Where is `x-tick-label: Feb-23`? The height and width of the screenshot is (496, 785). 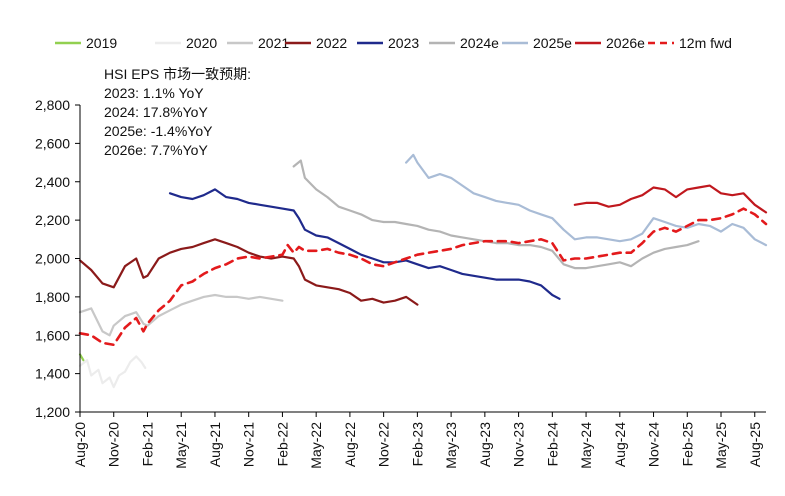
x-tick-label: Feb-23 is located at coordinates (417, 444).